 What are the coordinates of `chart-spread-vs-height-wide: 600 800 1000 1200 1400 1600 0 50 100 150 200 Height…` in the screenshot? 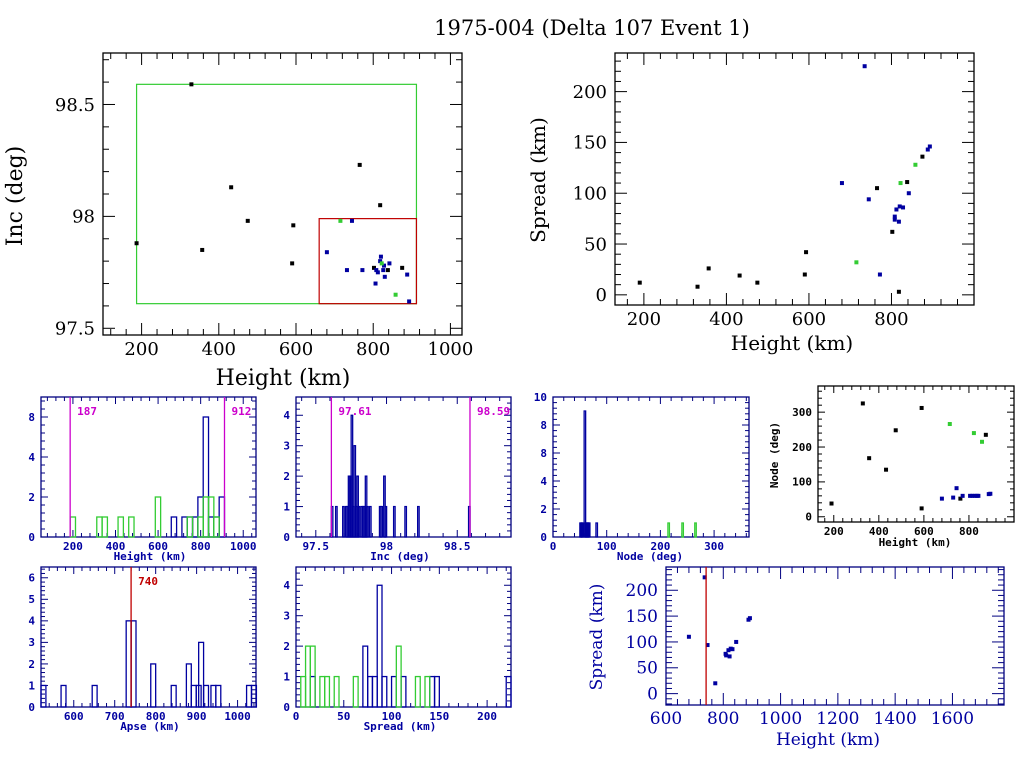 It's located at (796, 658).